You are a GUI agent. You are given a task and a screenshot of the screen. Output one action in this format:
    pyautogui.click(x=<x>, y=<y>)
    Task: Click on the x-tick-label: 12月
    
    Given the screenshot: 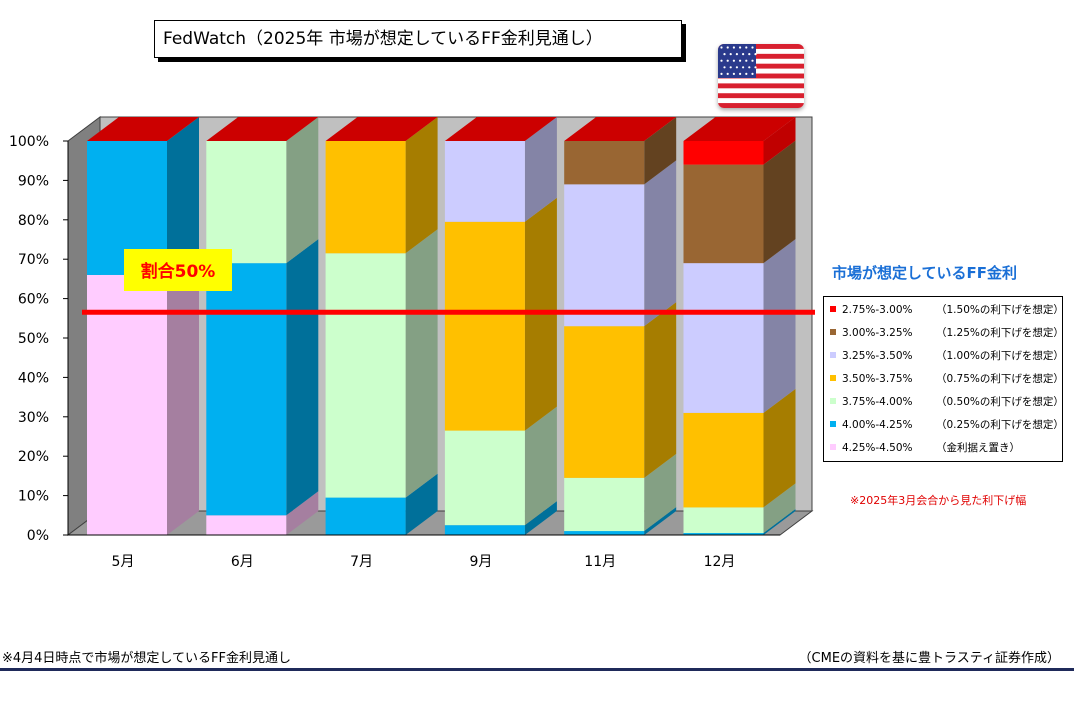 What is the action you would take?
    pyautogui.click(x=720, y=562)
    